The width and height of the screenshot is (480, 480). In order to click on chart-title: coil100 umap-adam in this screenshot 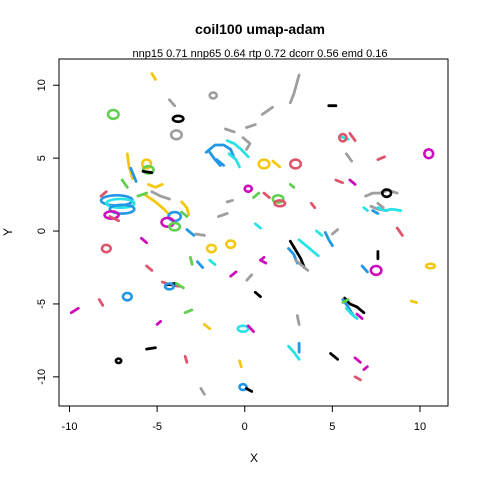, I will do `click(260, 29)`.